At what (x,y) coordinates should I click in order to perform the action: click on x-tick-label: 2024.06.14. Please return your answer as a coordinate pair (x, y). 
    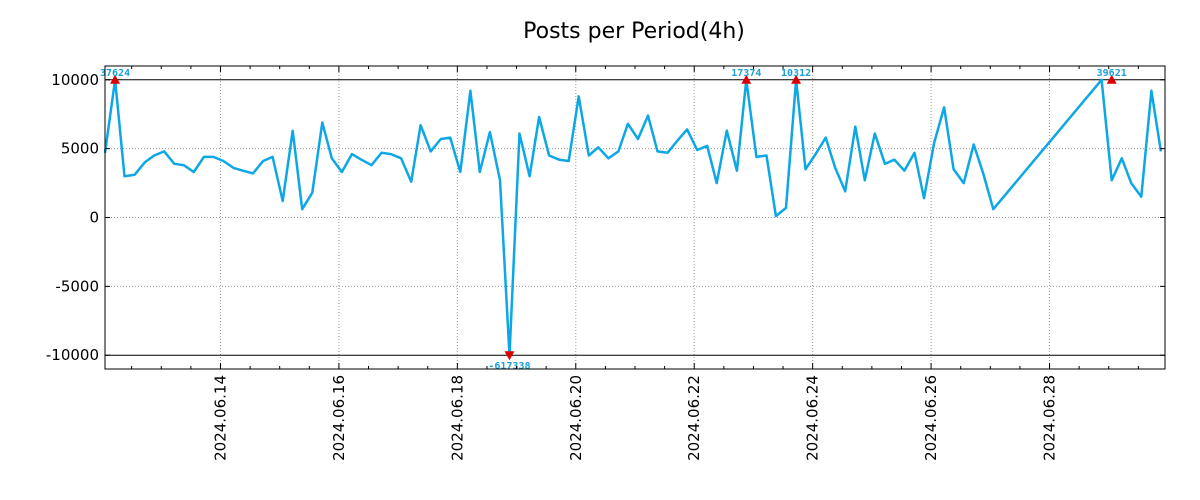
    Looking at the image, I should click on (220, 418).